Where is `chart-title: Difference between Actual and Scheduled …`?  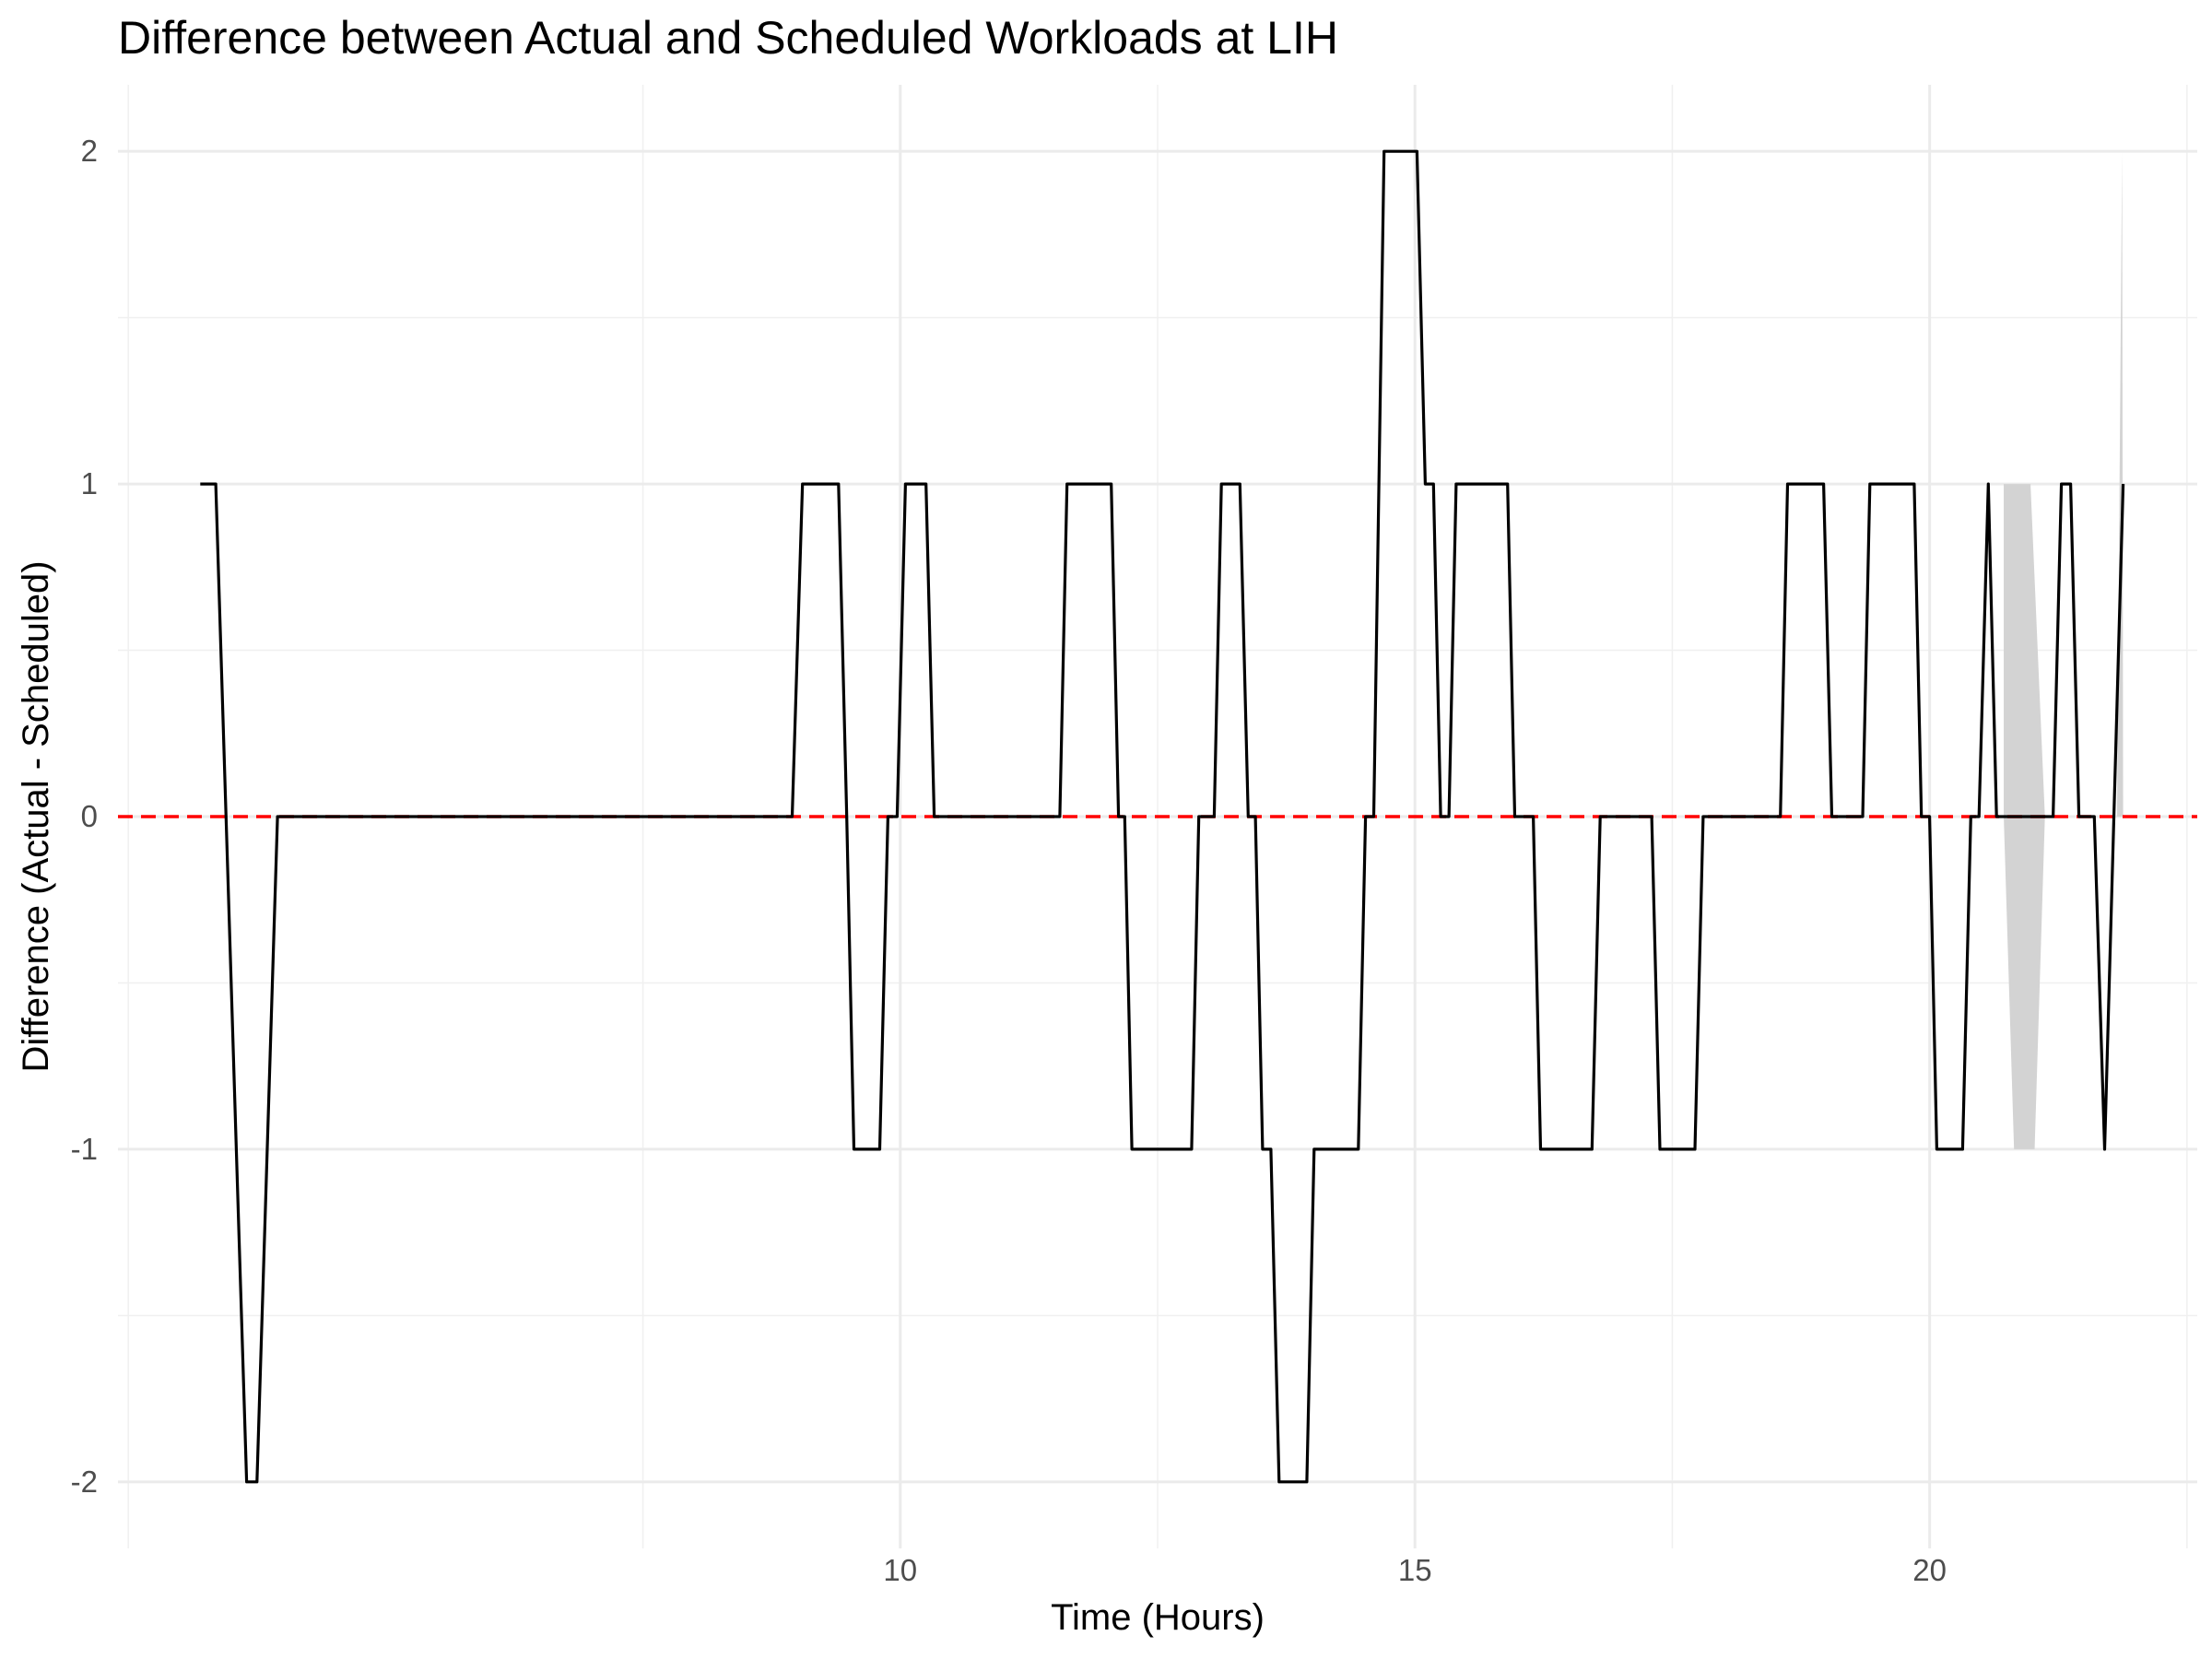
chart-title: Difference between Actual and Scheduled … is located at coordinates (728, 38).